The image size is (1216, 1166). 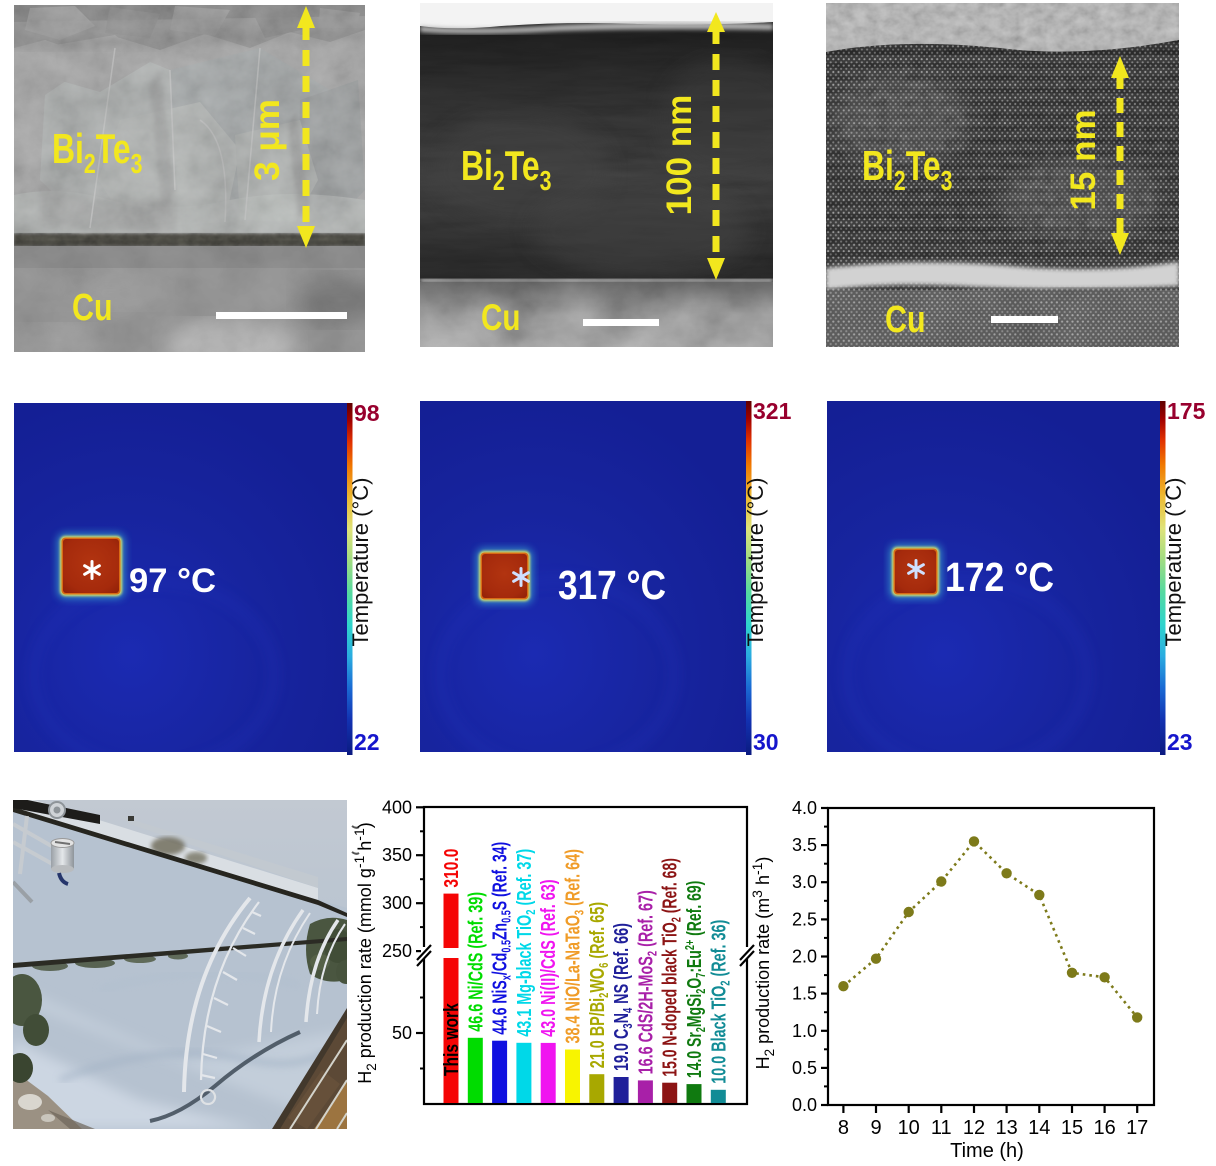 I want to click on svg-text: 172 °C, so click(x=999, y=577).